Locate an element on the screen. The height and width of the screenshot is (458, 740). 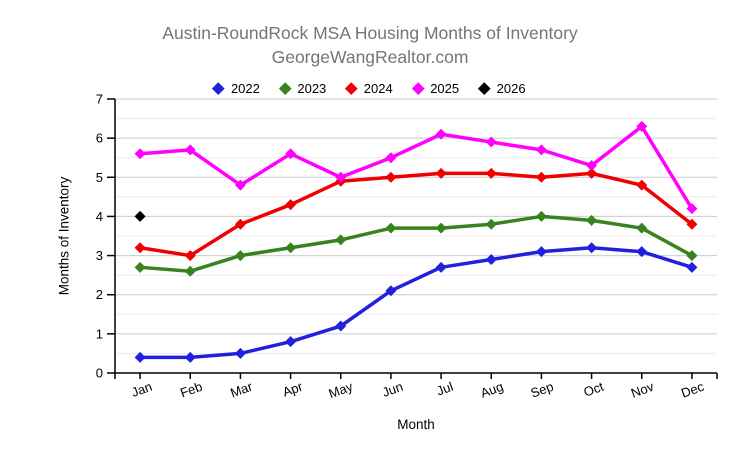
series-line-2024 is located at coordinates (416, 214).